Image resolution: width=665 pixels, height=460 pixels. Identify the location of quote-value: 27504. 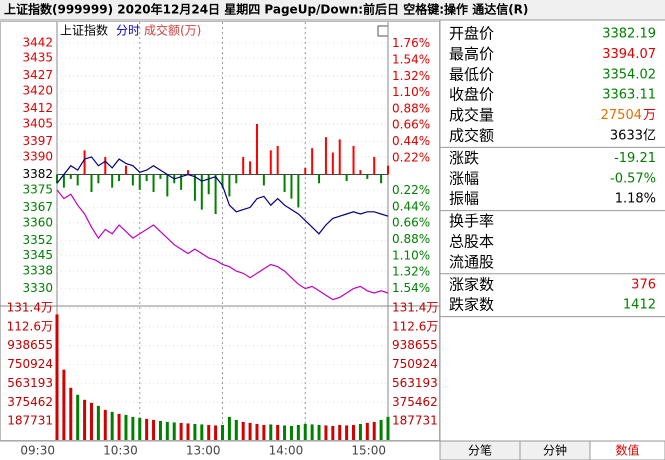
(621, 115).